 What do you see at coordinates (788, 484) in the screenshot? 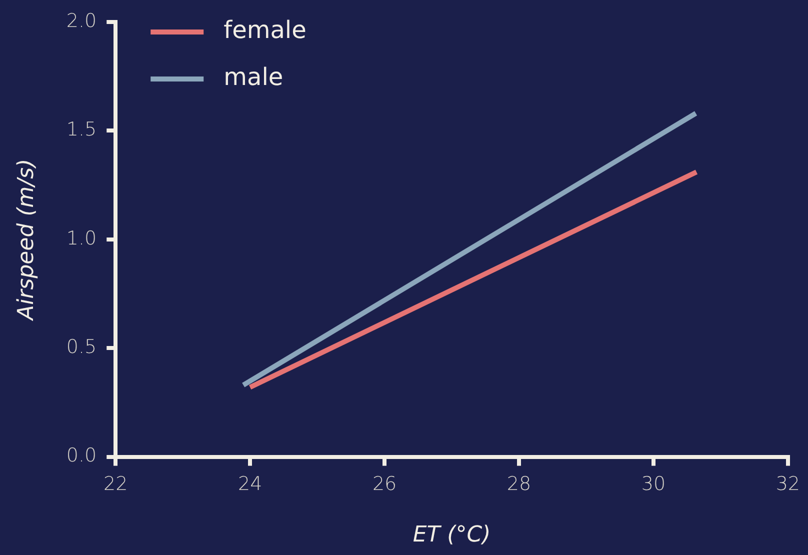
I see `x-tick-label: 32` at bounding box center [788, 484].